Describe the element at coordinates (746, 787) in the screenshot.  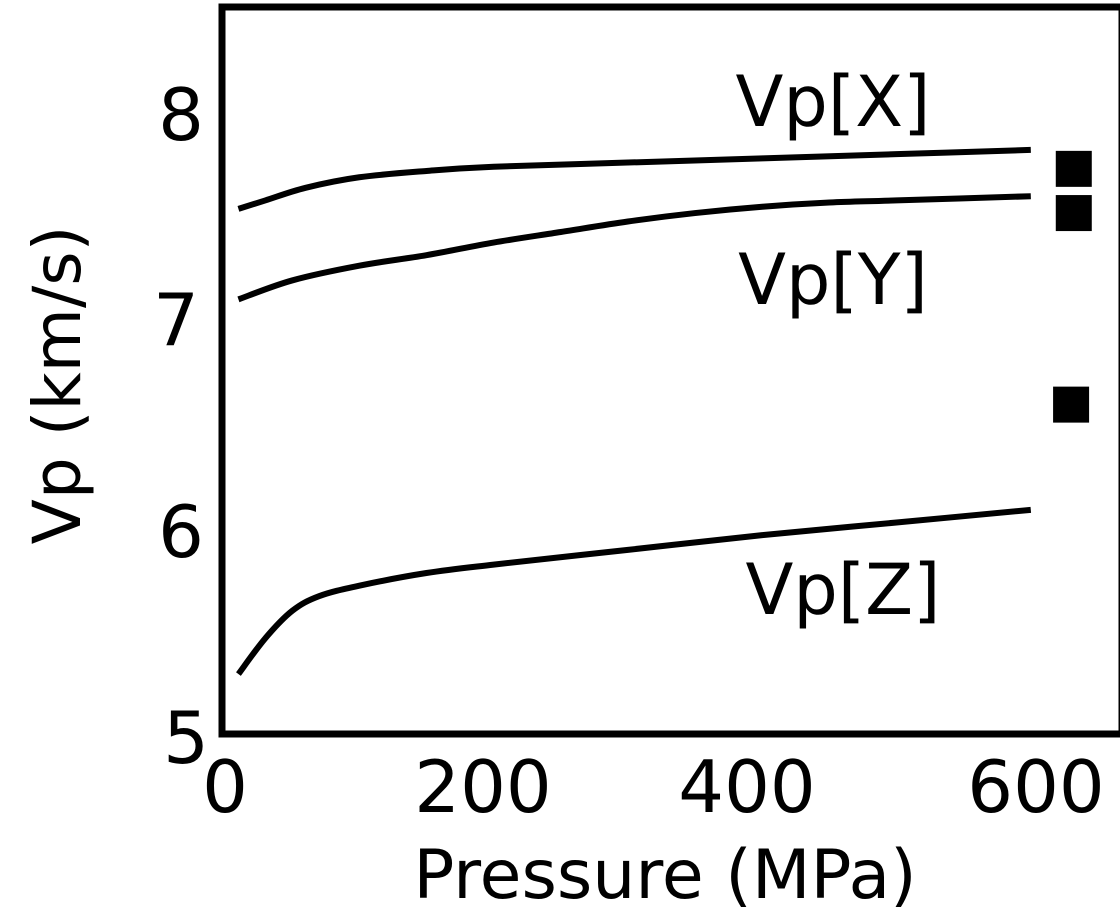
I see `x-tick-label: 400` at that location.